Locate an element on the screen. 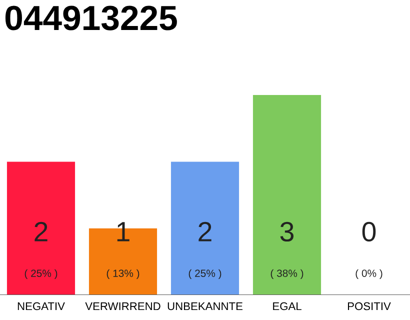 This screenshot has width=410, height=320. x-tick-label: UNBEKANNTE is located at coordinates (205, 306).